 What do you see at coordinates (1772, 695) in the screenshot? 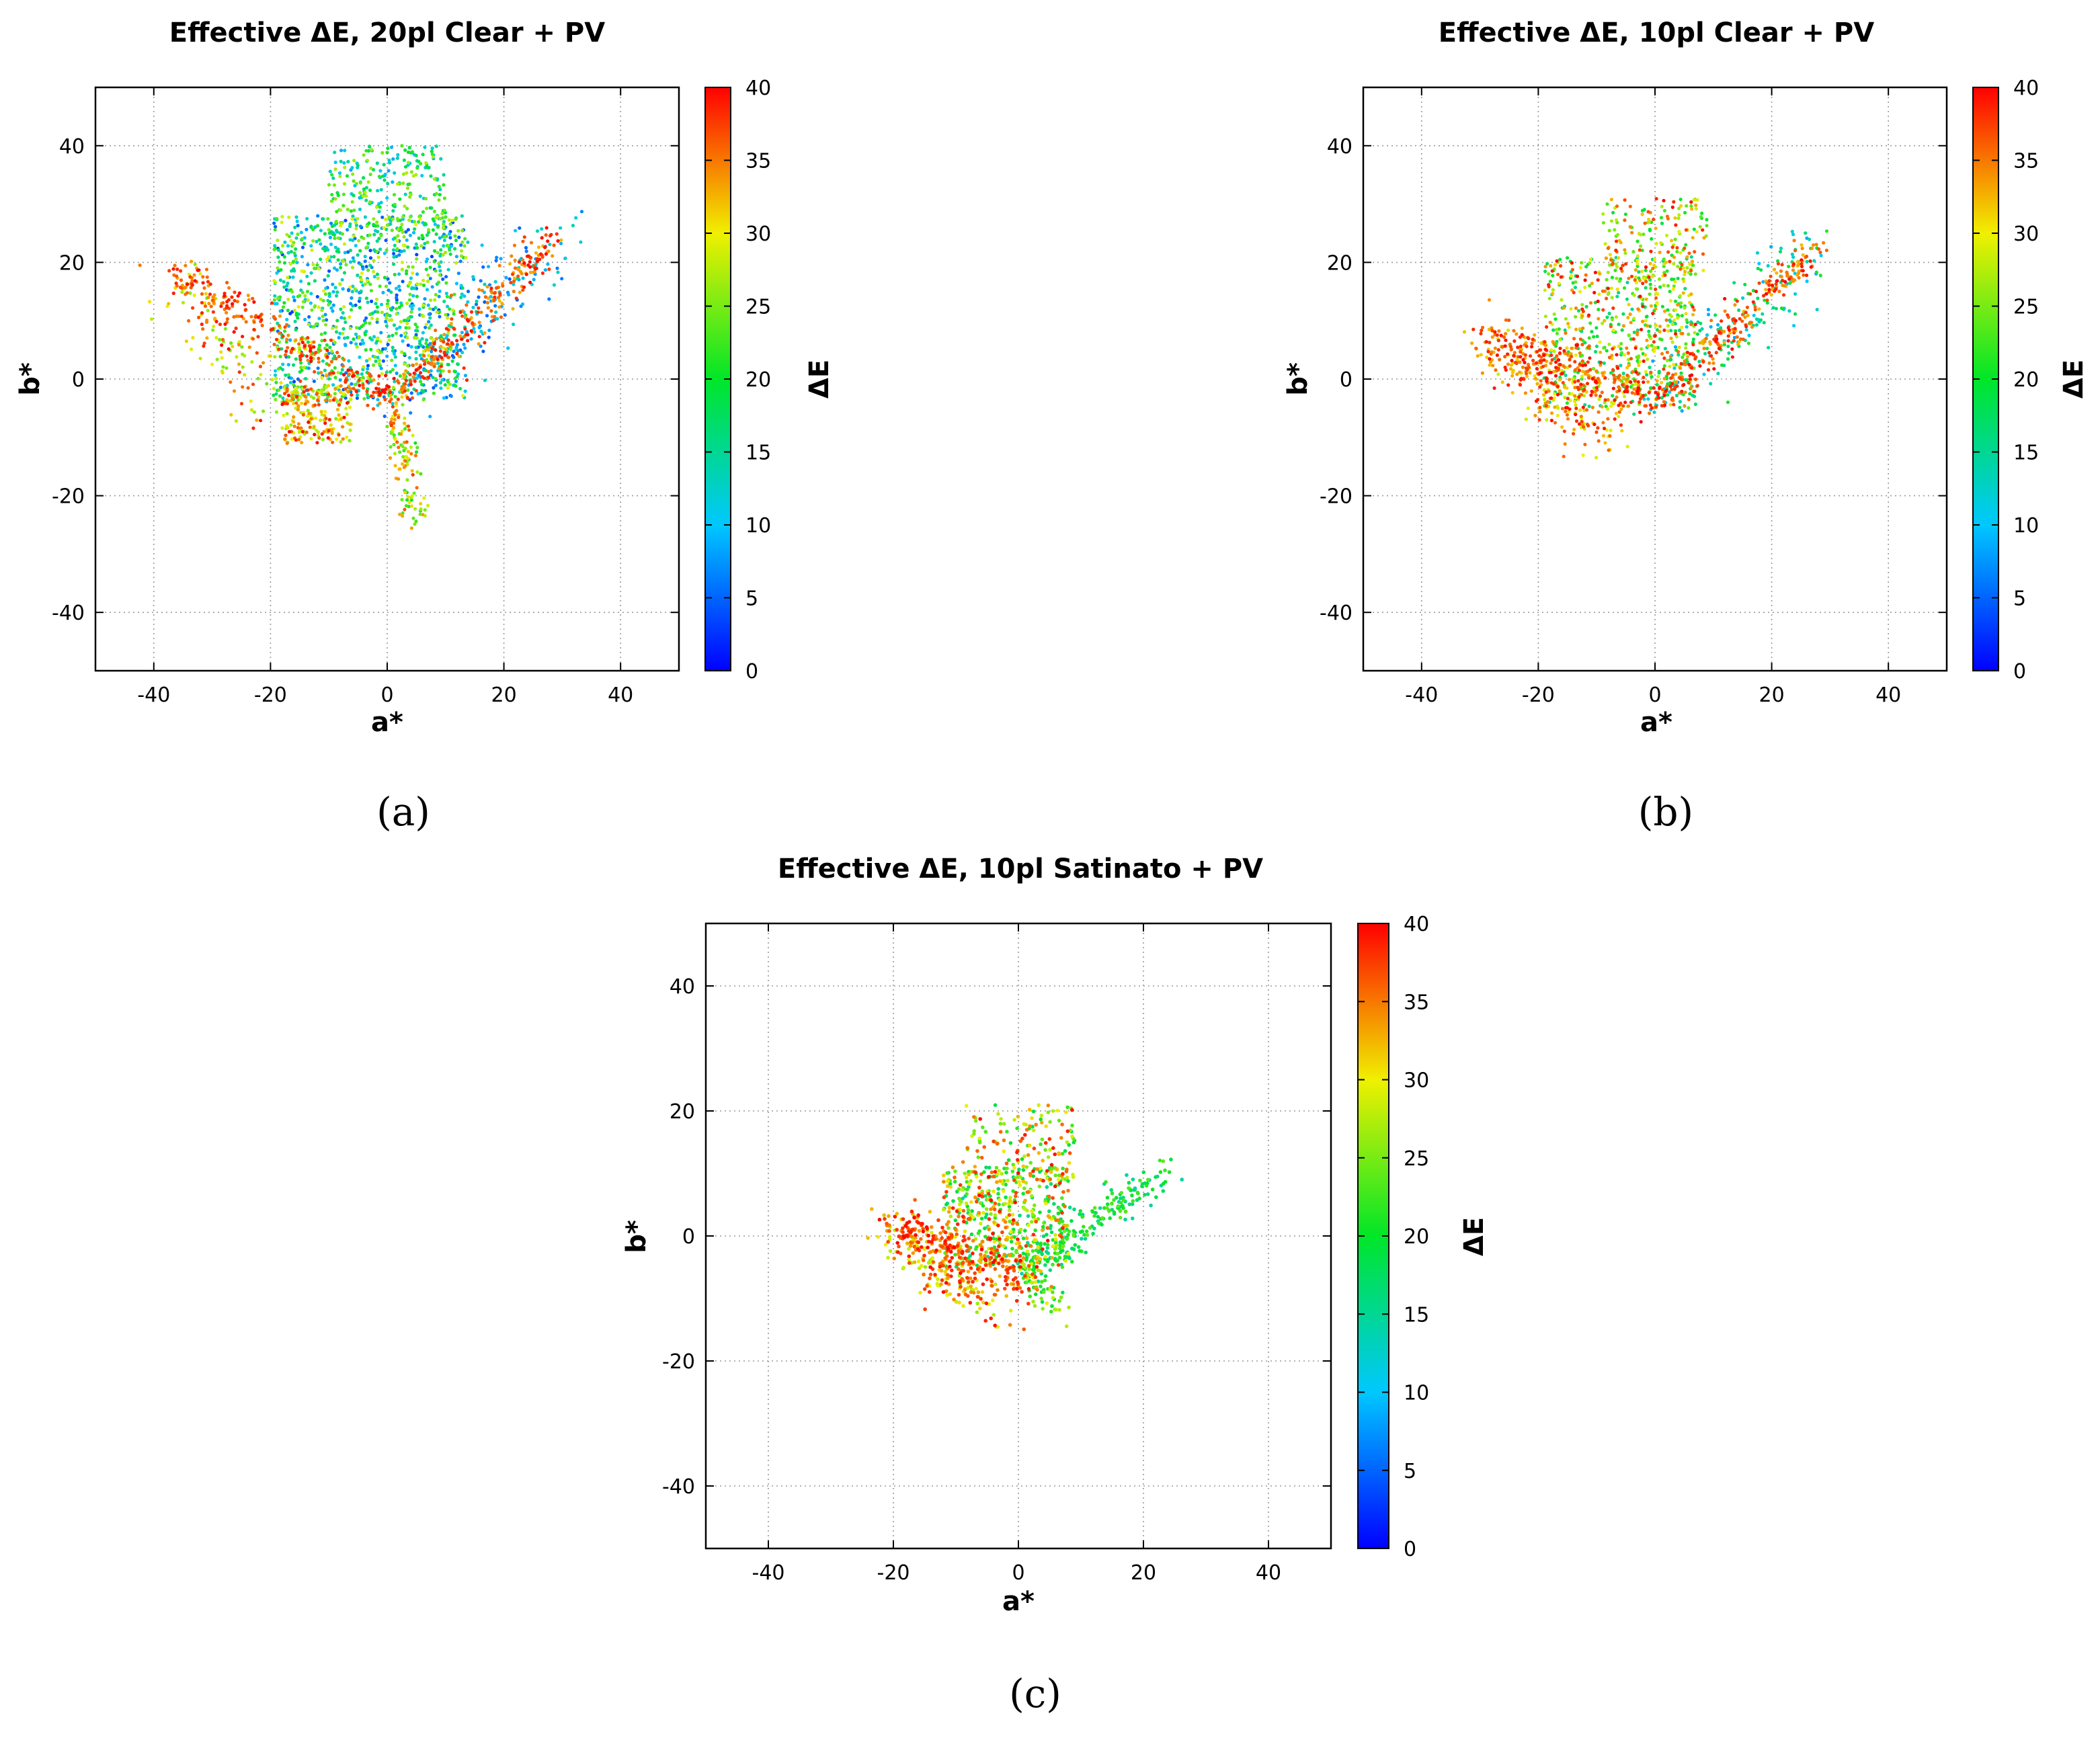
I see `x-tick-label: 20` at bounding box center [1772, 695].